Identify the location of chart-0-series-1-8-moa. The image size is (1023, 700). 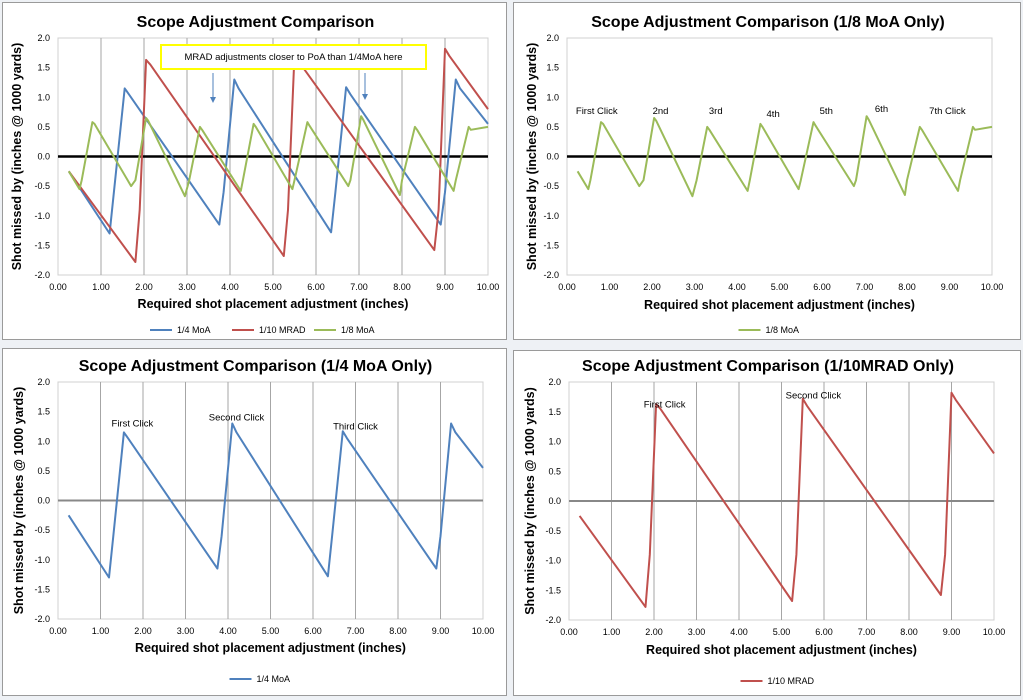
(278, 156).